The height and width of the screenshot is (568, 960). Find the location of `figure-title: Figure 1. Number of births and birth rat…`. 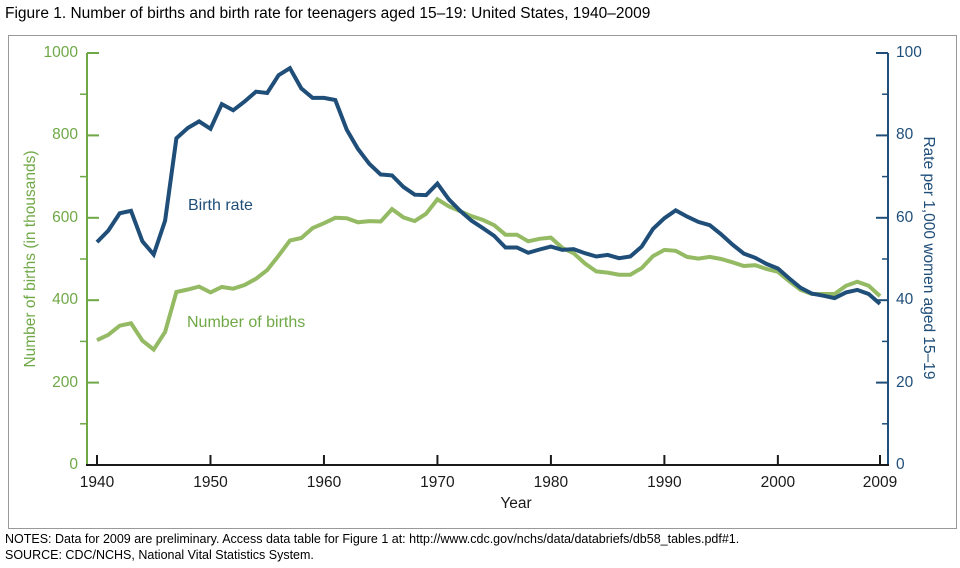

figure-title: Figure 1. Number of births and birth rat… is located at coordinates (328, 13).